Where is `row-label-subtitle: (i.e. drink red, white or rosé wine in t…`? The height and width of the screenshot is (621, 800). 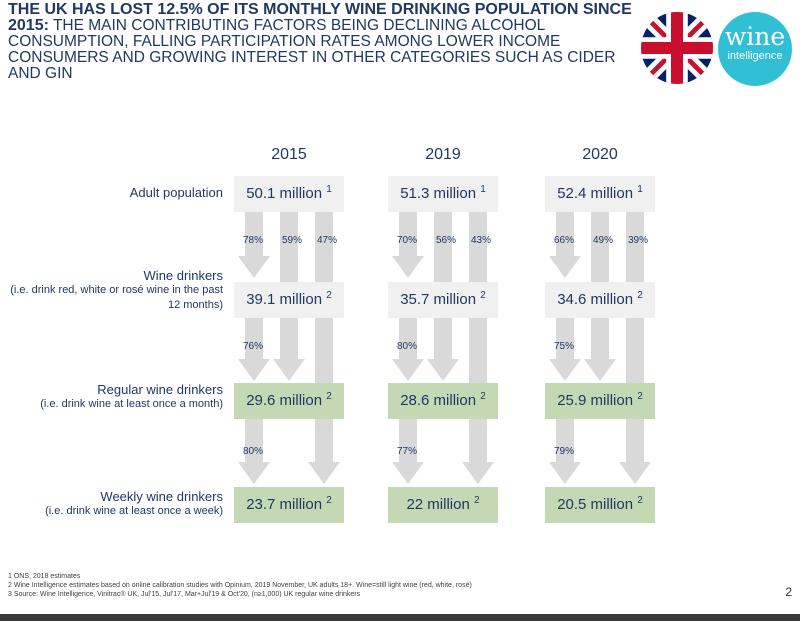 row-label-subtitle: (i.e. drink red, white or rosé wine in t… is located at coordinates (116, 297).